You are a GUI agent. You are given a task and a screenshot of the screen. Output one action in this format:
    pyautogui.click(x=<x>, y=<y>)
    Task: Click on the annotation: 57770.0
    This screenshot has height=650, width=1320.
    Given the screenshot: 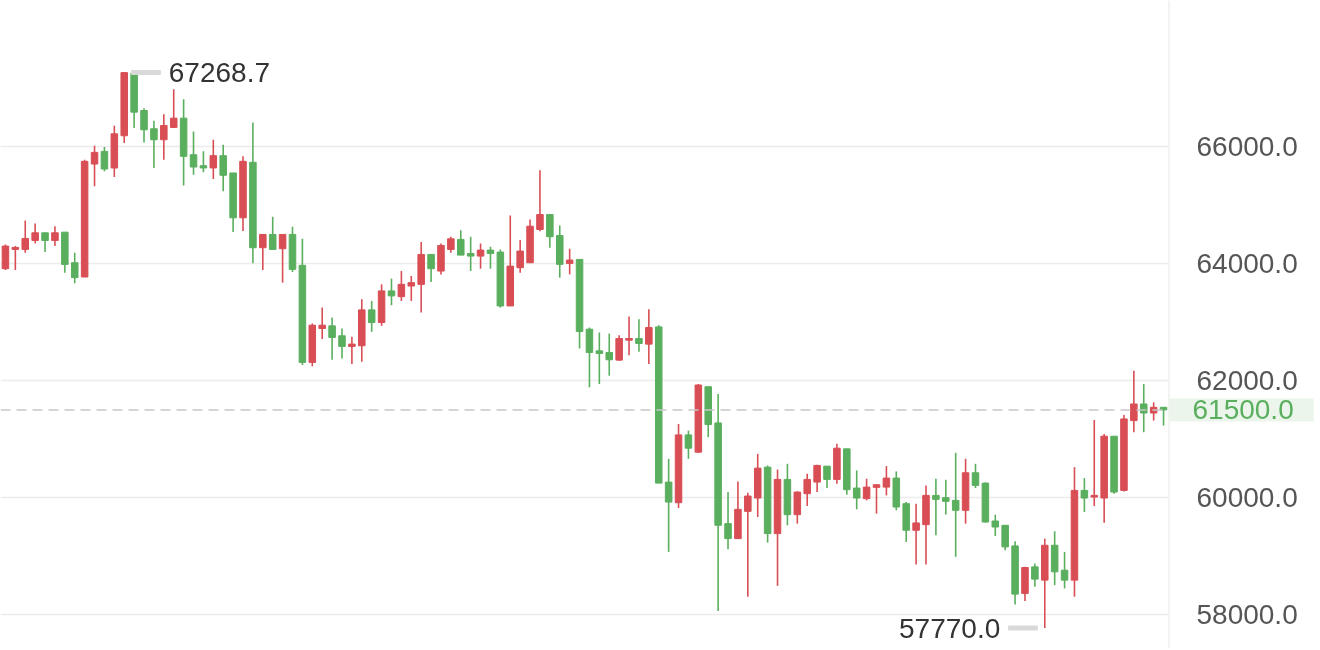 What is the action you would take?
    pyautogui.click(x=950, y=628)
    